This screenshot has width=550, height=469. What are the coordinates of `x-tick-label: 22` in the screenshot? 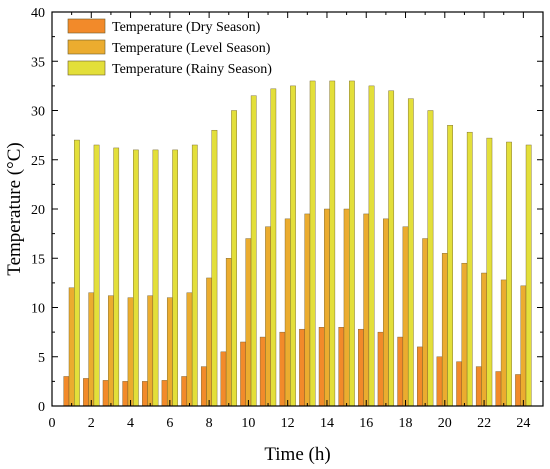 It's located at (484, 423).